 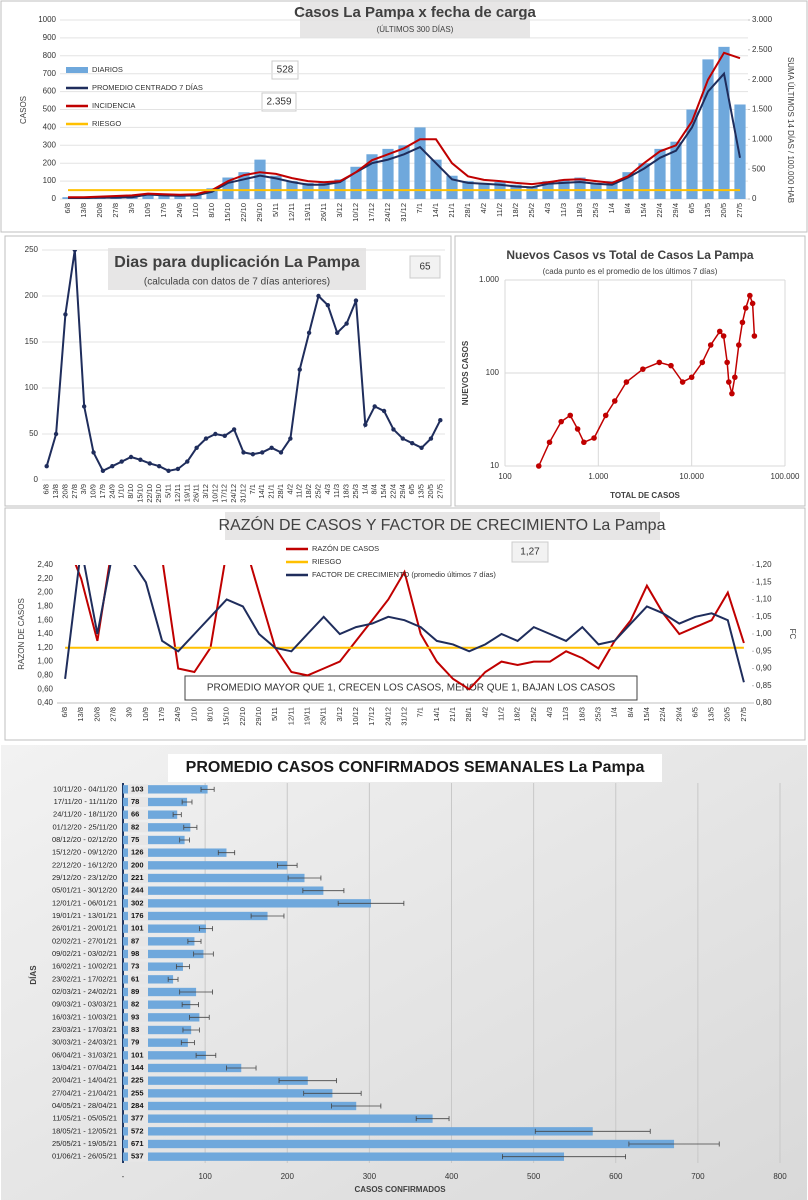 What do you see at coordinates (84, 966) in the screenshot?
I see `y-tick-label: 16/02/21 - 10/02/21` at bounding box center [84, 966].